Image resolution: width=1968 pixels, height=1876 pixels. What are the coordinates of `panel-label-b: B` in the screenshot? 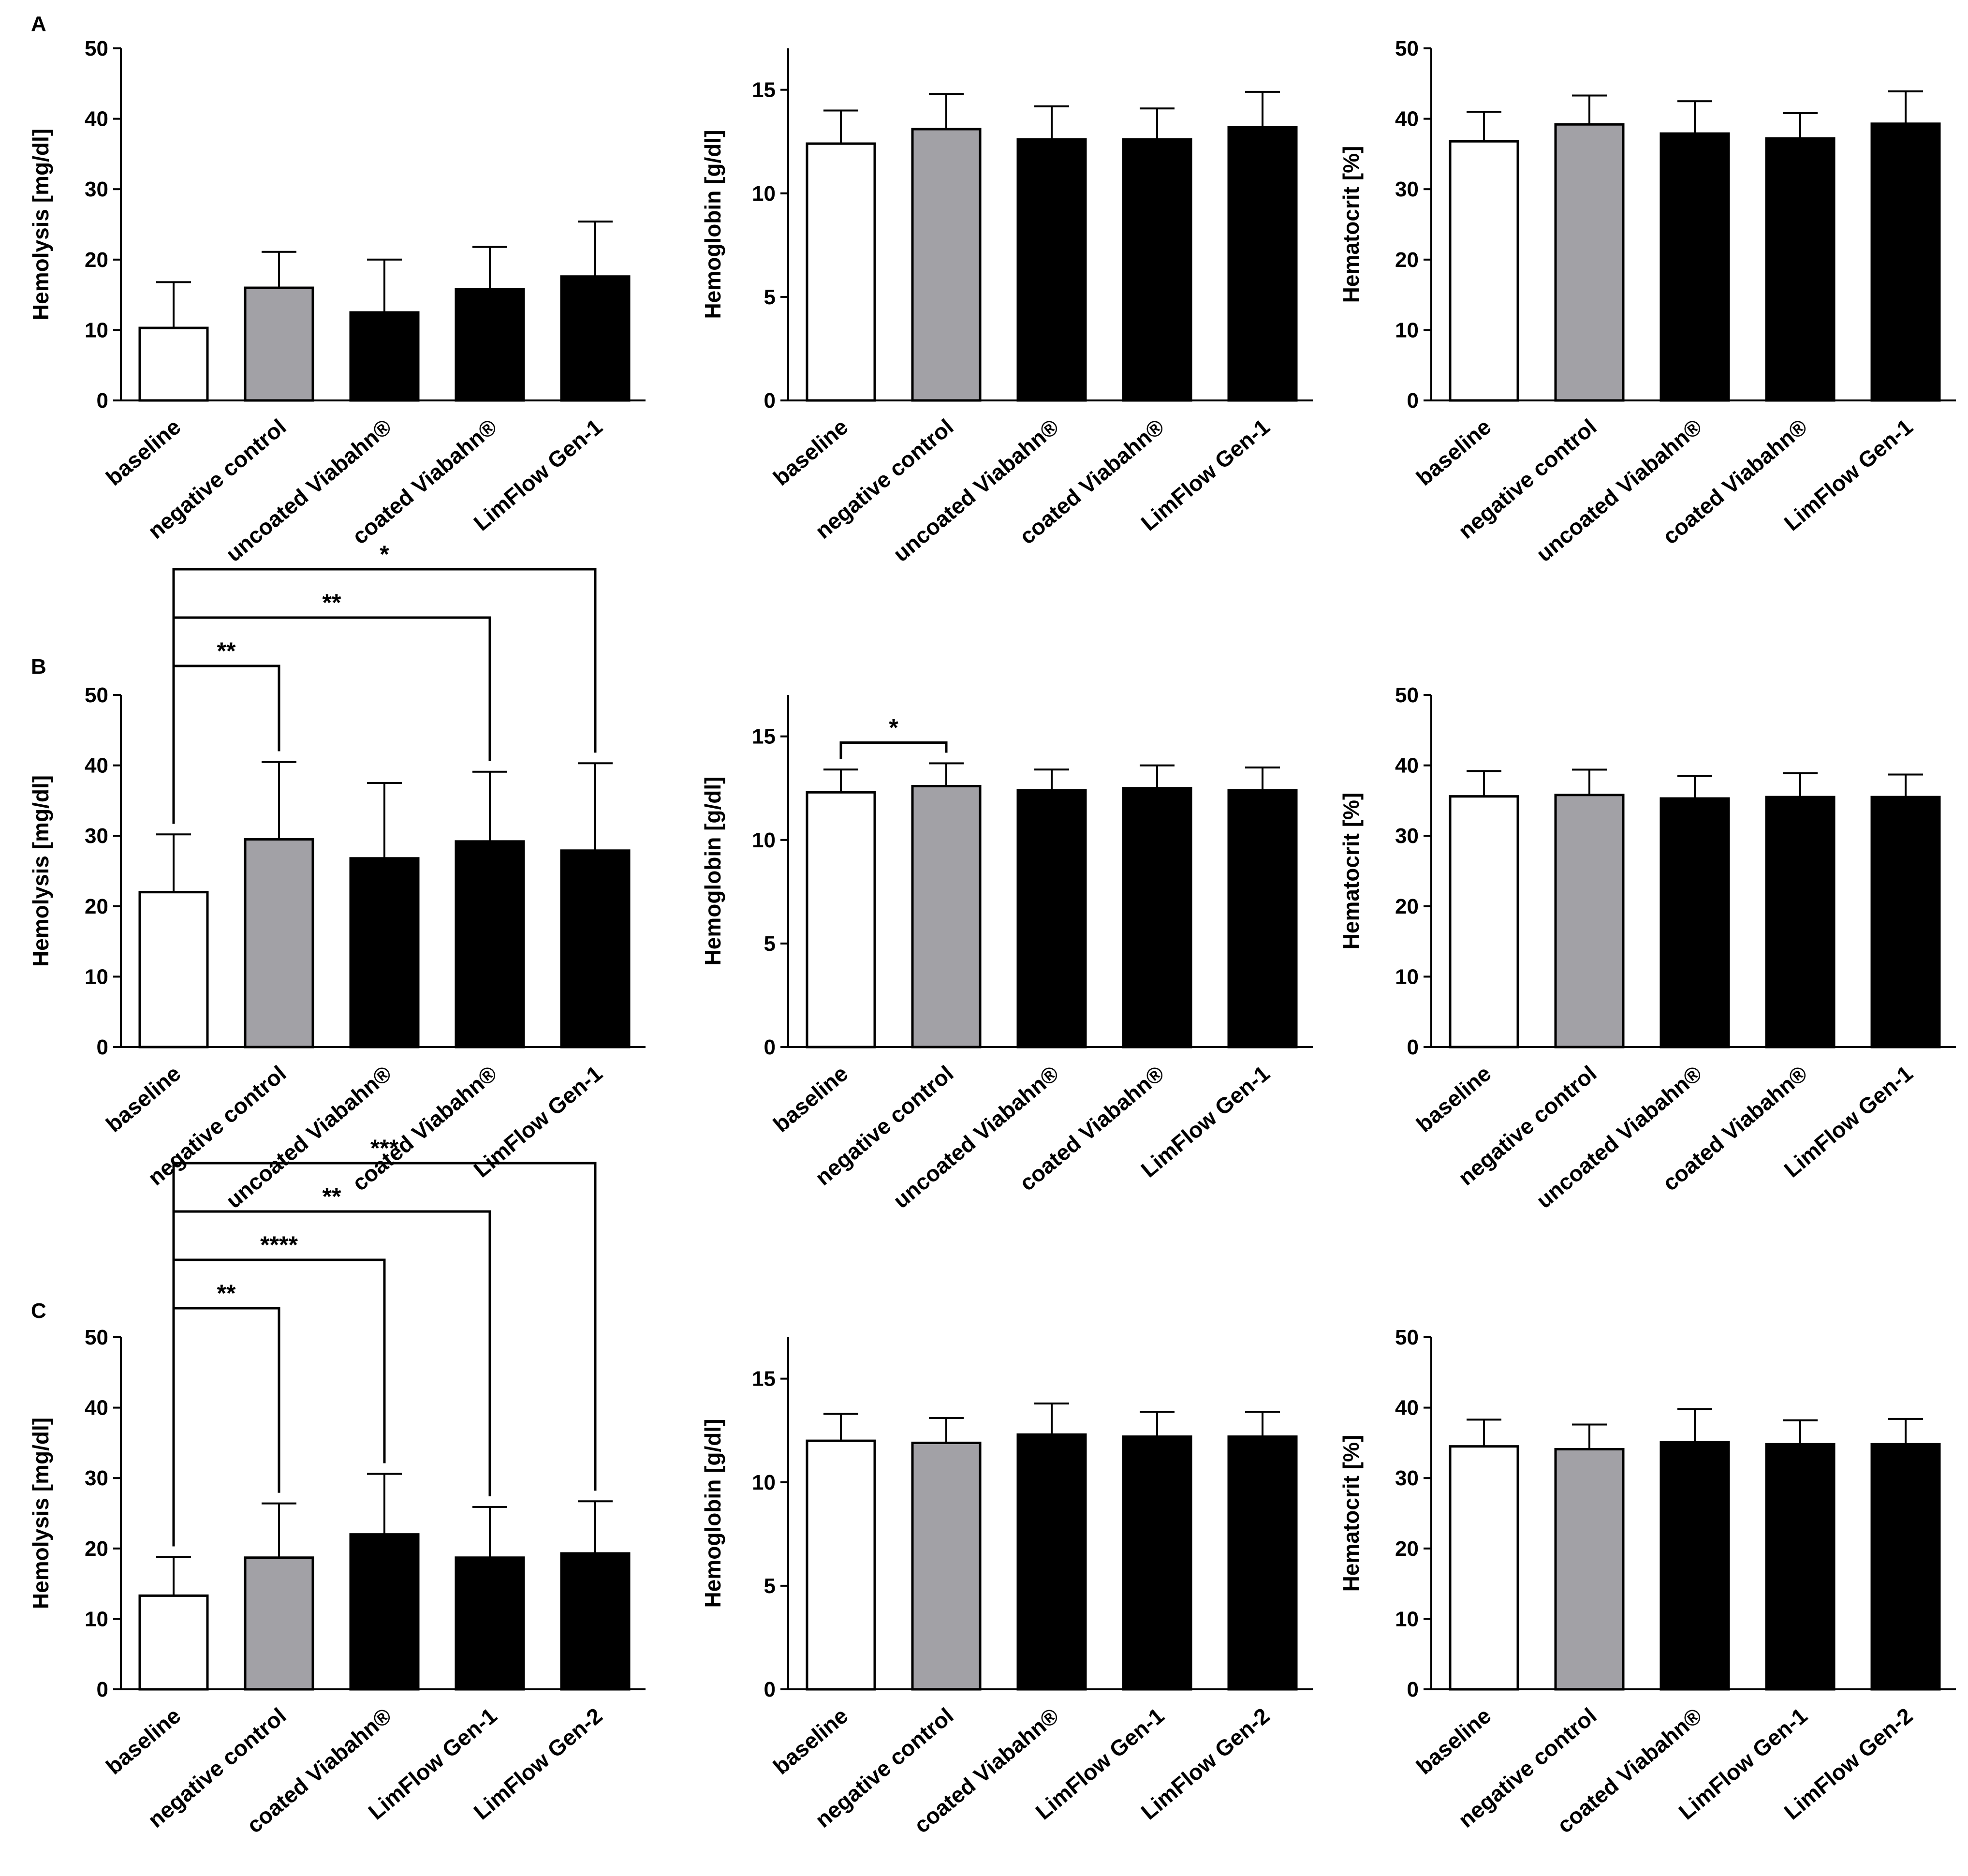 It's located at (38, 667).